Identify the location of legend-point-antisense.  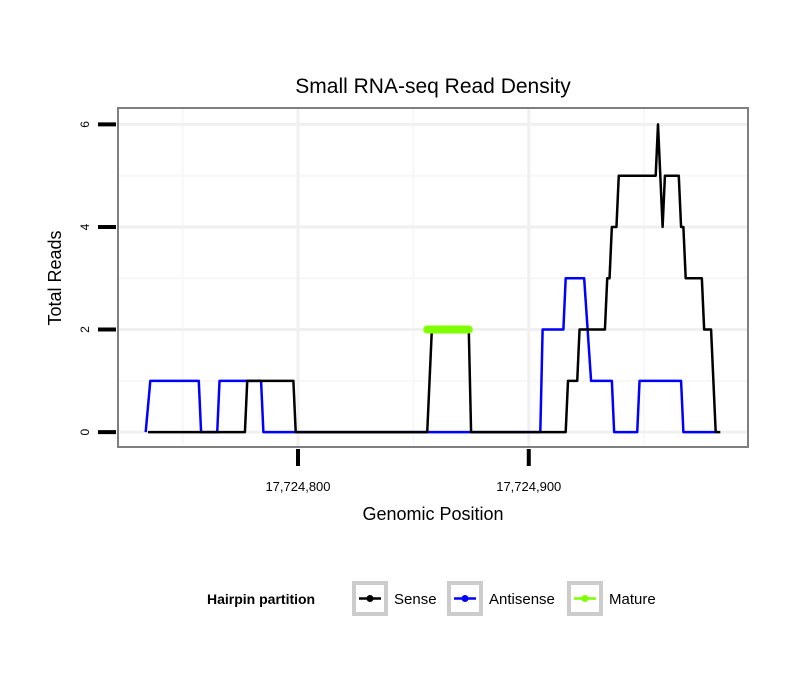
(465, 598).